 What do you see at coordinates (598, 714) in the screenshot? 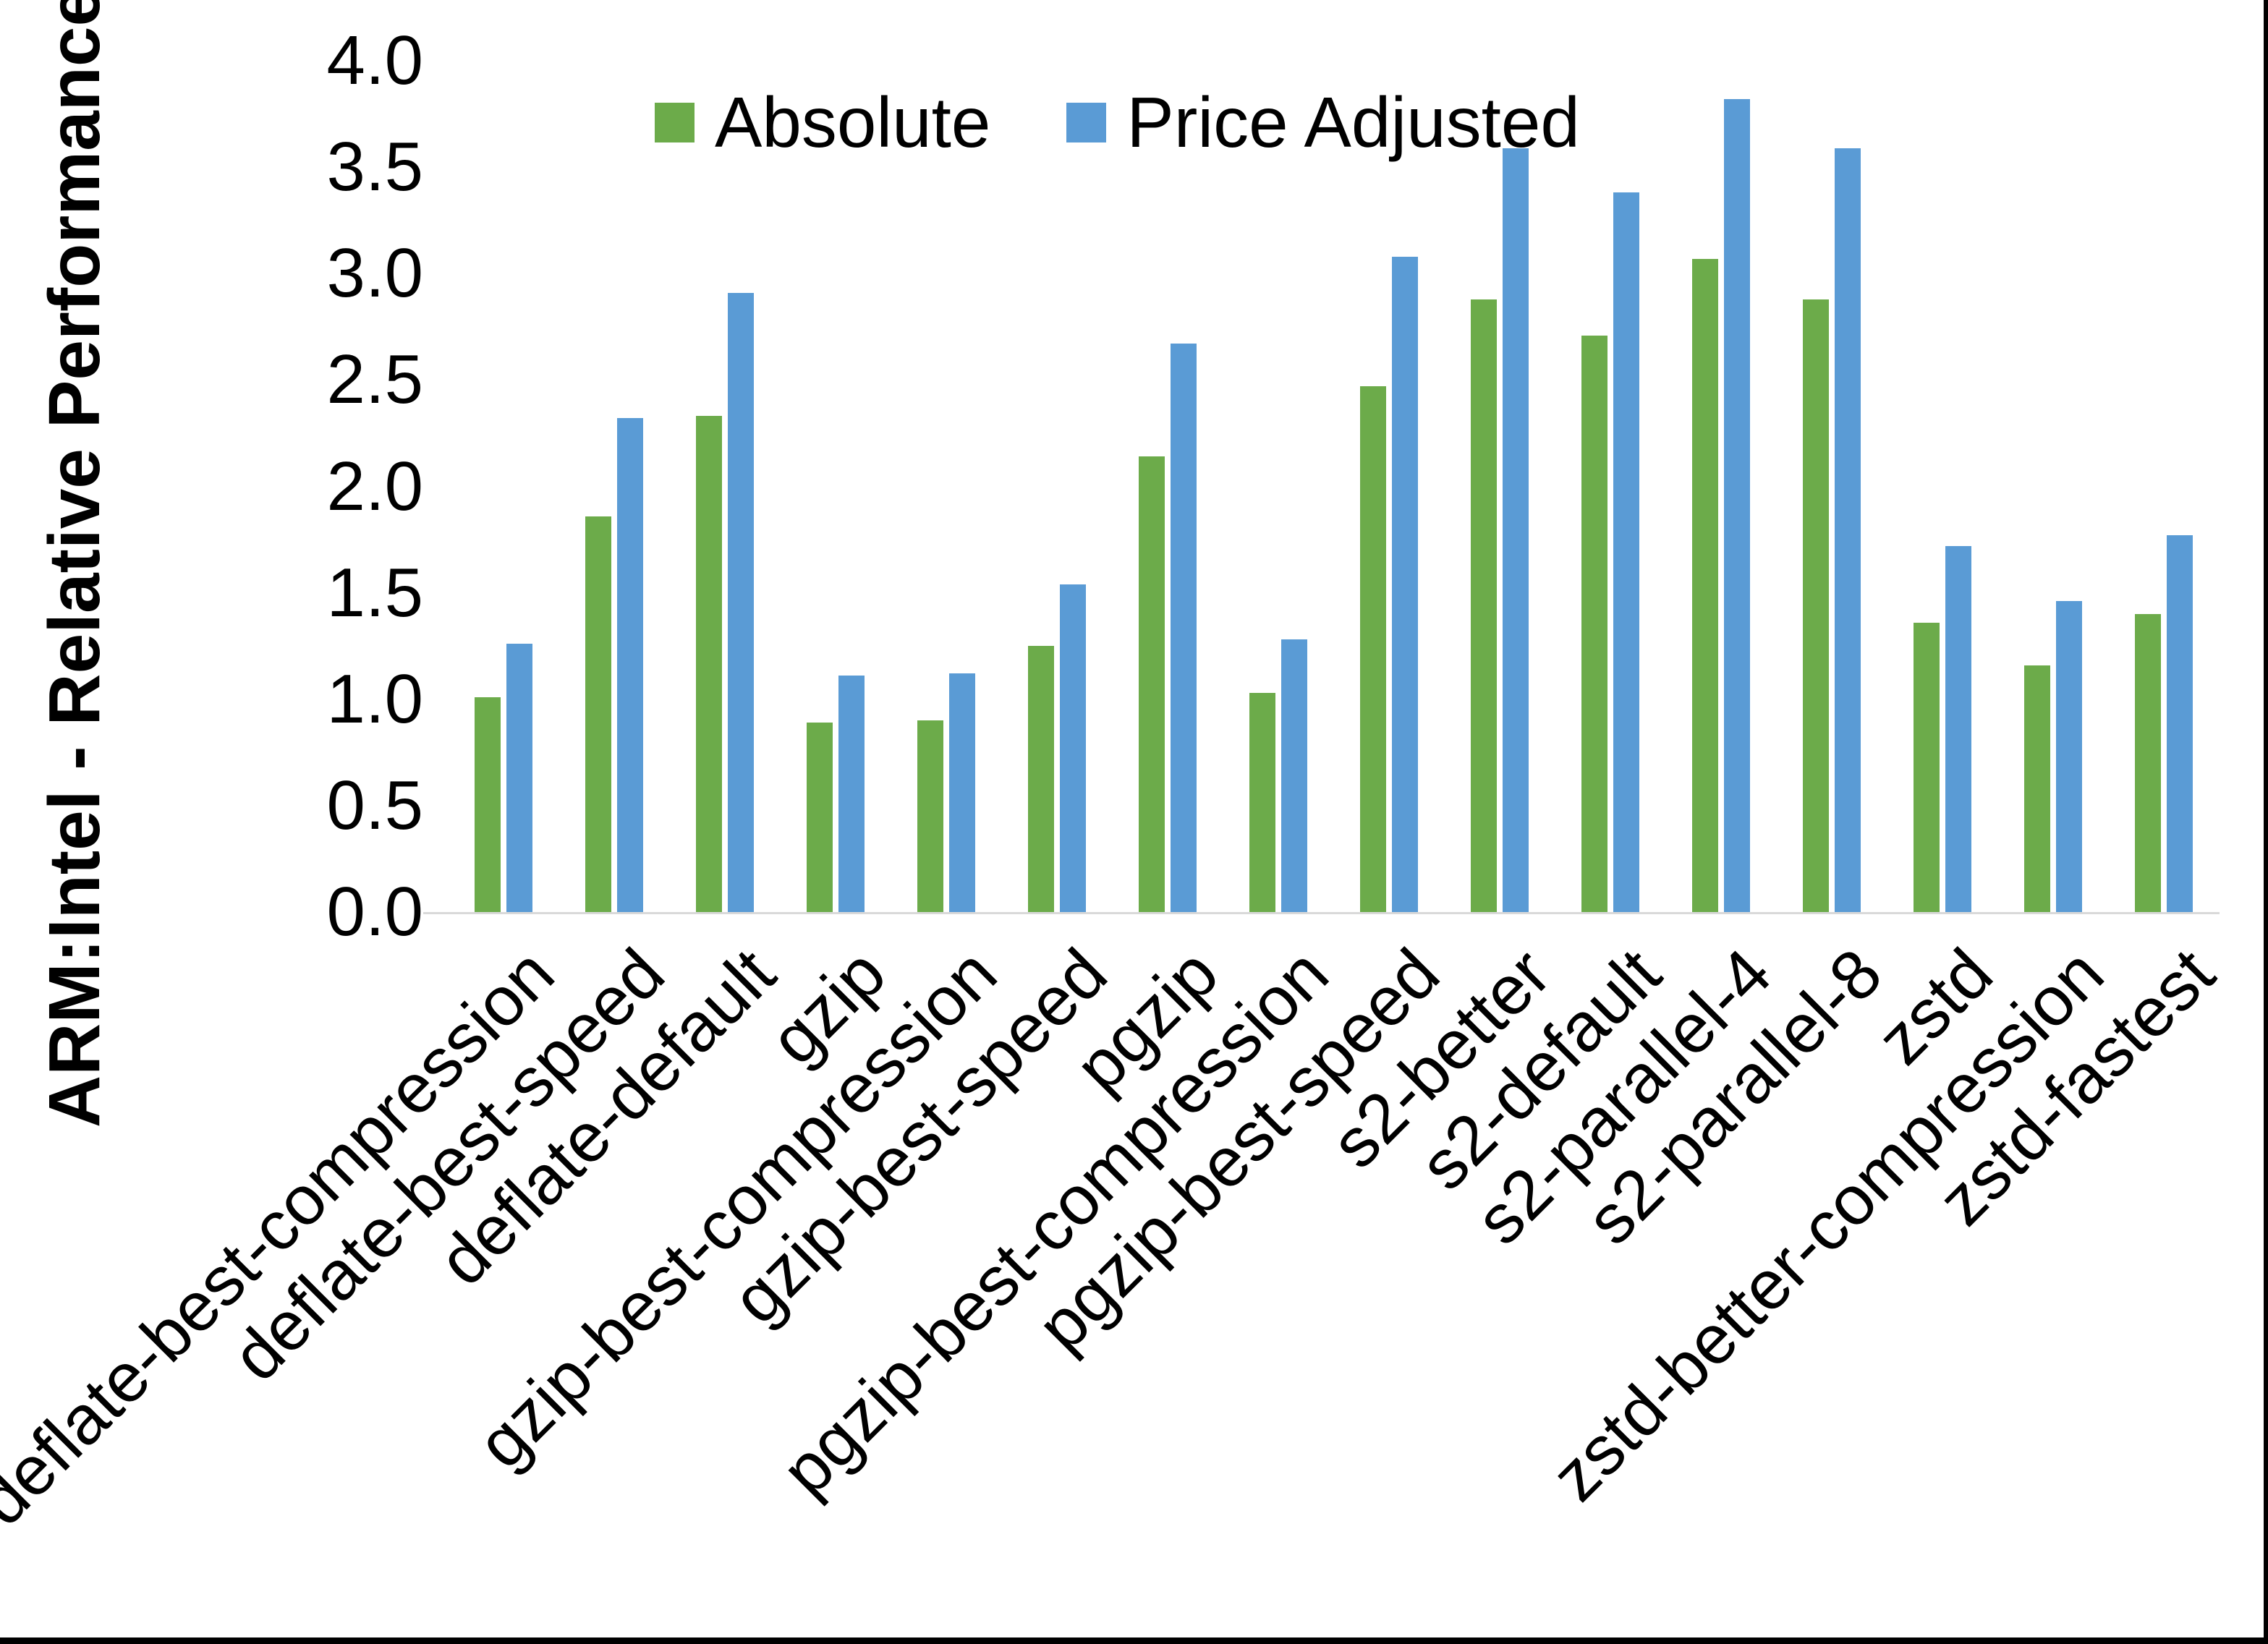
I see `bar-absolute-deflate-best-speed` at bounding box center [598, 714].